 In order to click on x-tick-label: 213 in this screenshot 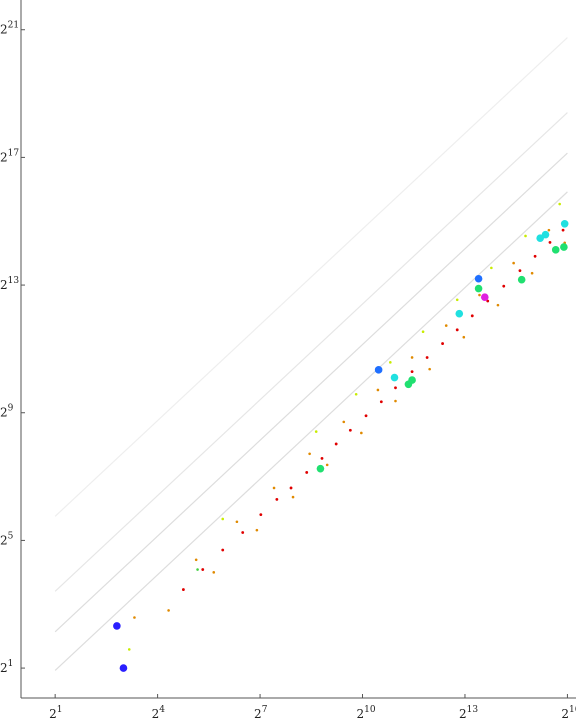, I will do `click(468, 712)`.